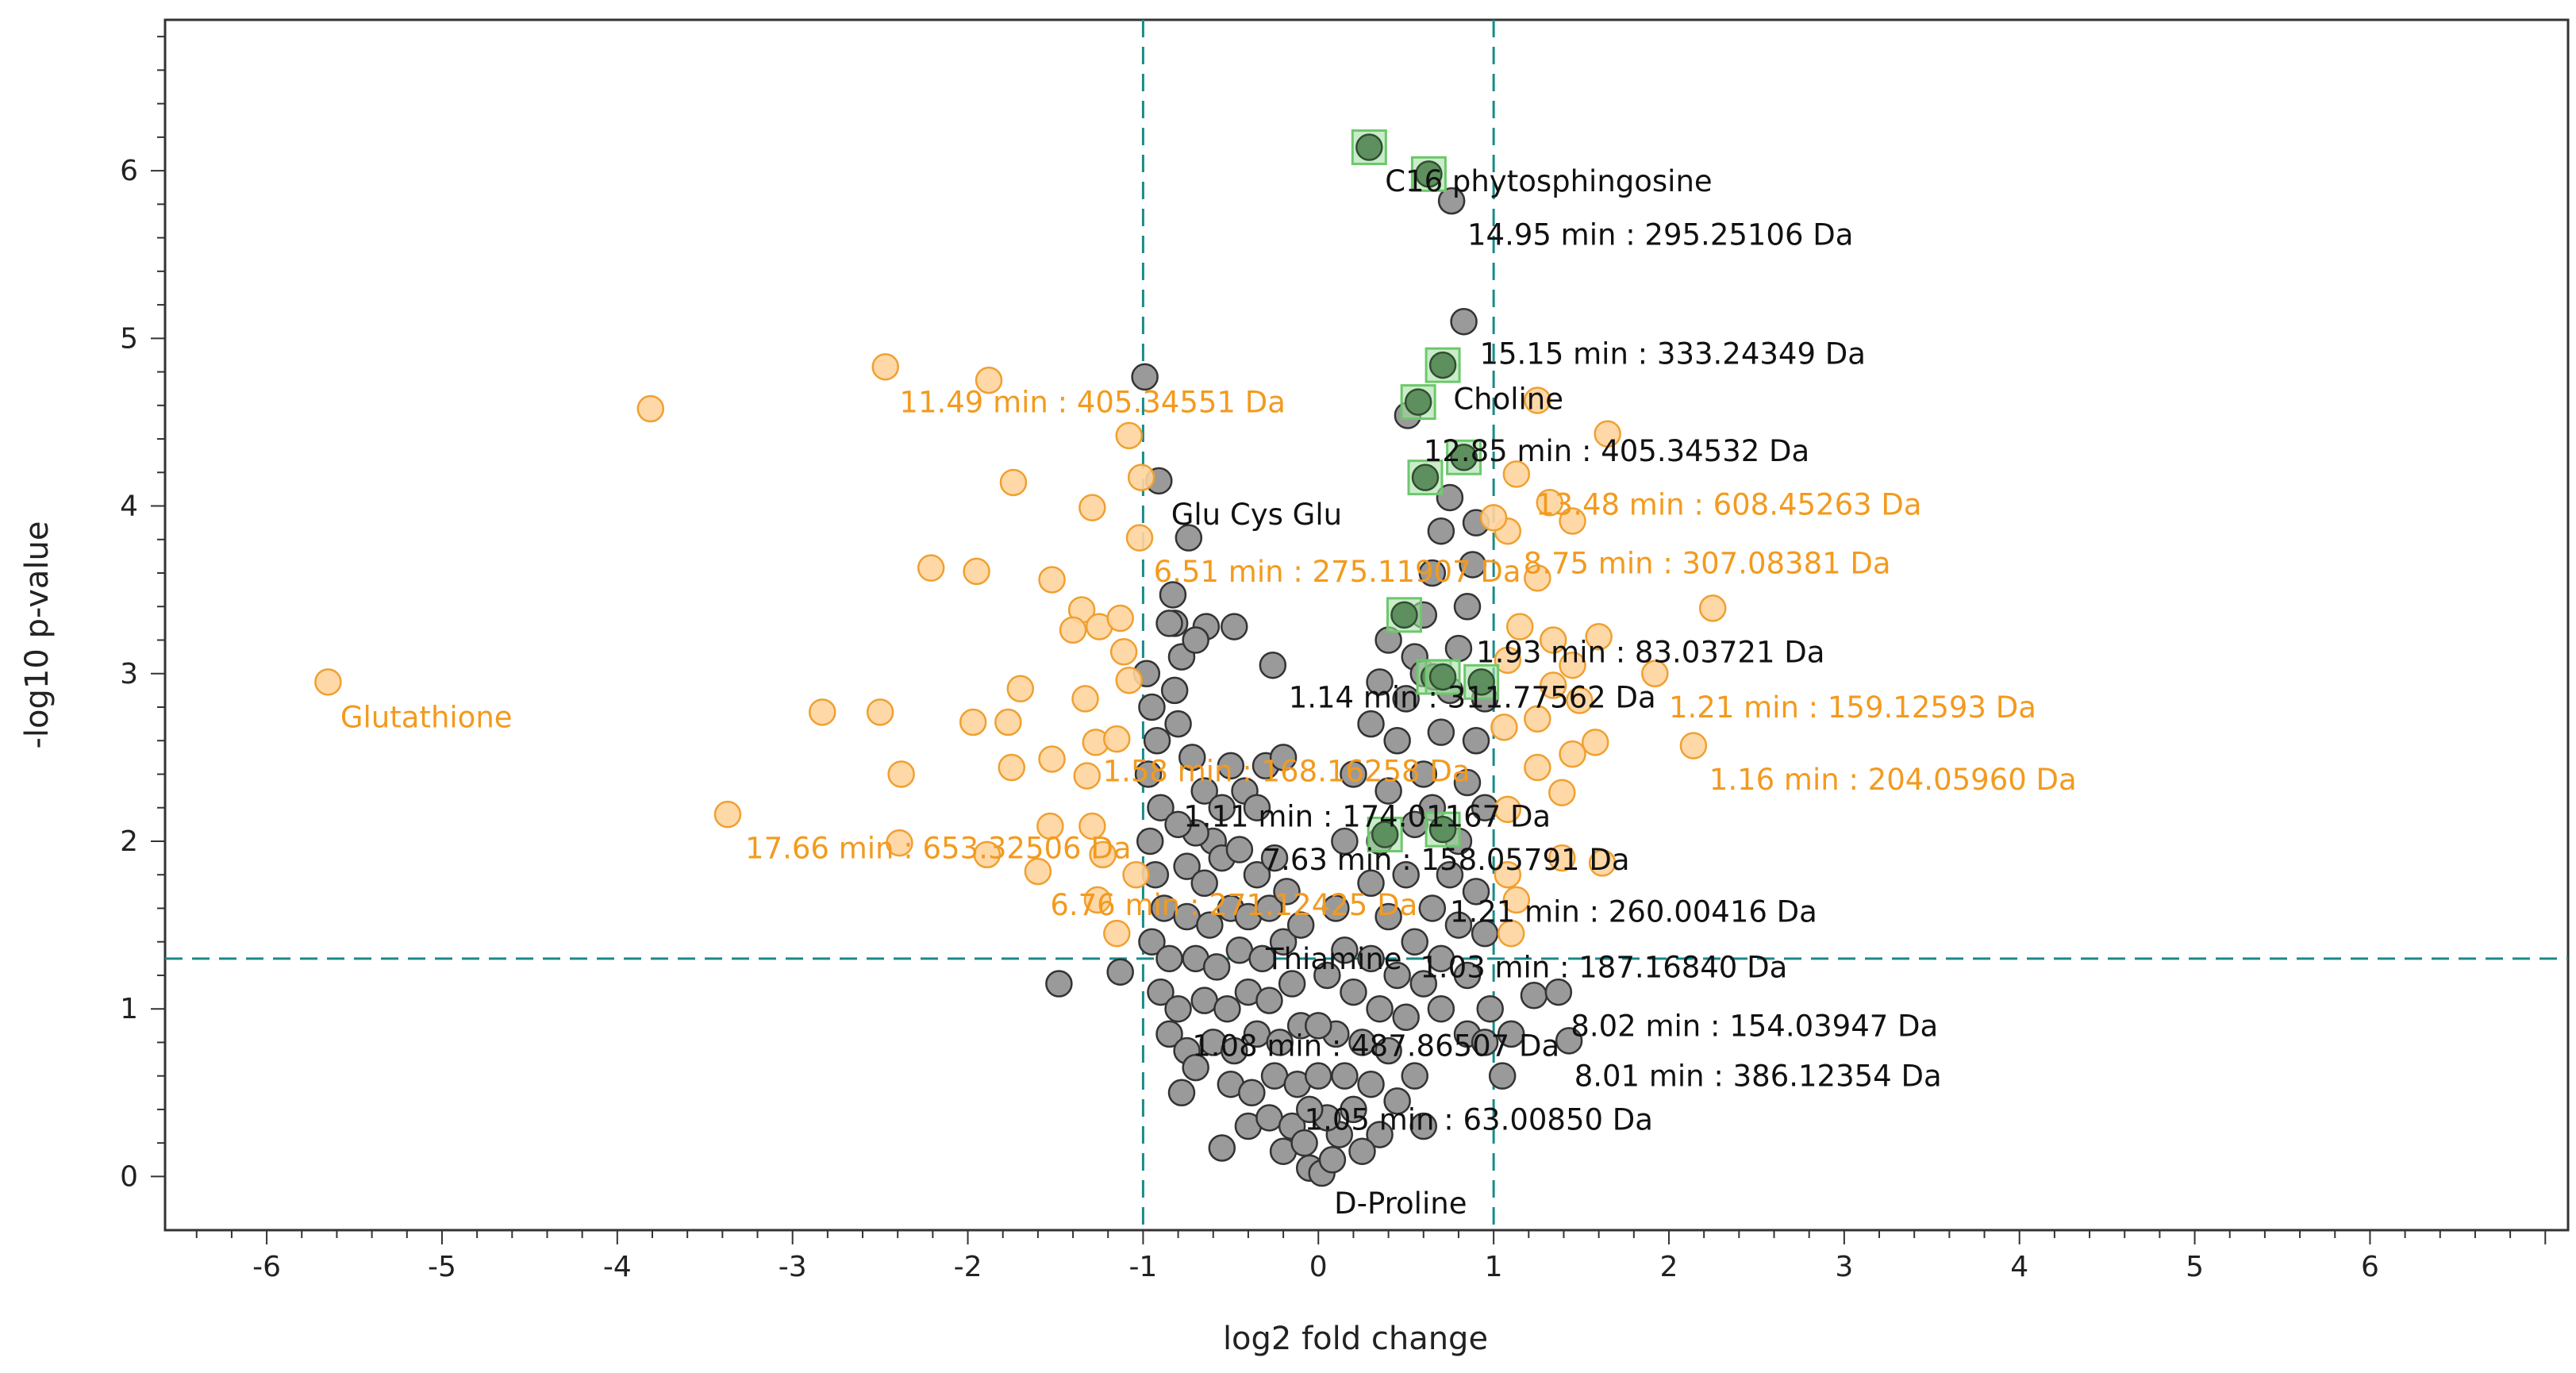 This screenshot has width=2576, height=1373. What do you see at coordinates (129, 674) in the screenshot?
I see `y-tick-label: 3` at bounding box center [129, 674].